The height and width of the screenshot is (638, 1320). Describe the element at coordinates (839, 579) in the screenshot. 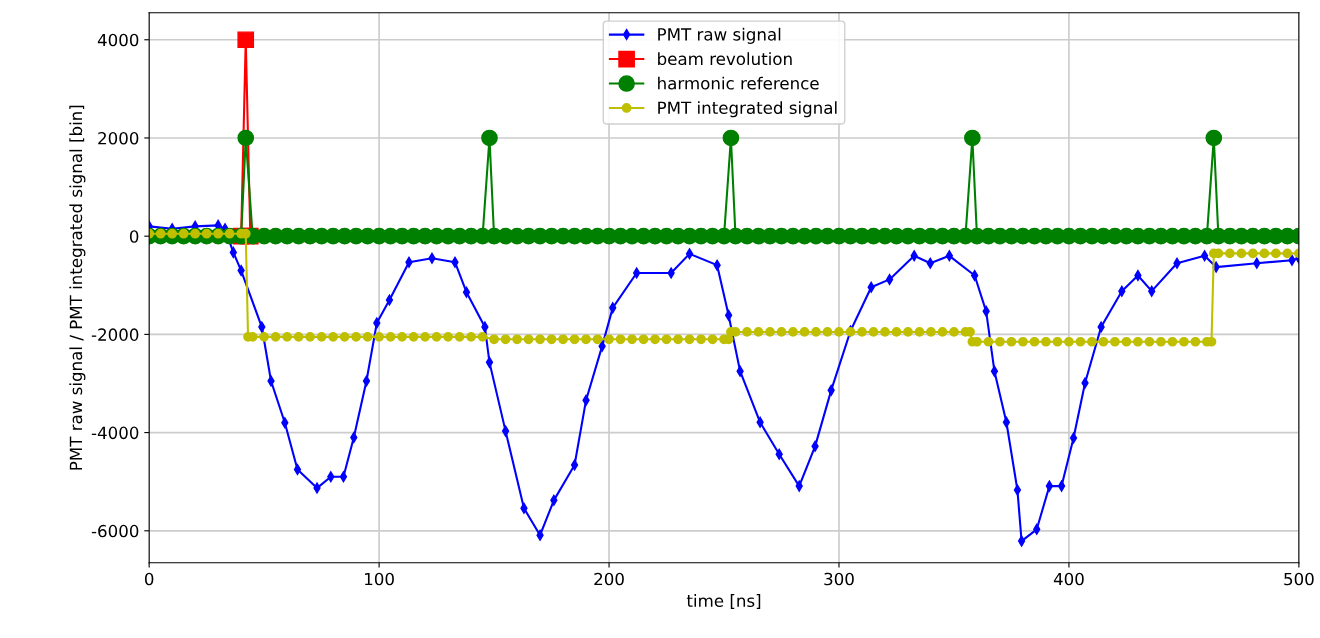

I see `x-tick-label: 300` at that location.